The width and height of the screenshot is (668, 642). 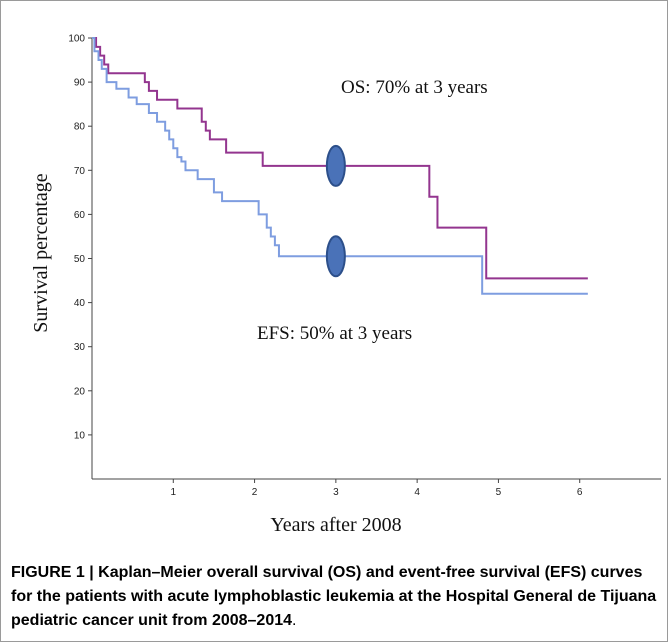 What do you see at coordinates (336, 492) in the screenshot?
I see `x-tick-label: 3` at bounding box center [336, 492].